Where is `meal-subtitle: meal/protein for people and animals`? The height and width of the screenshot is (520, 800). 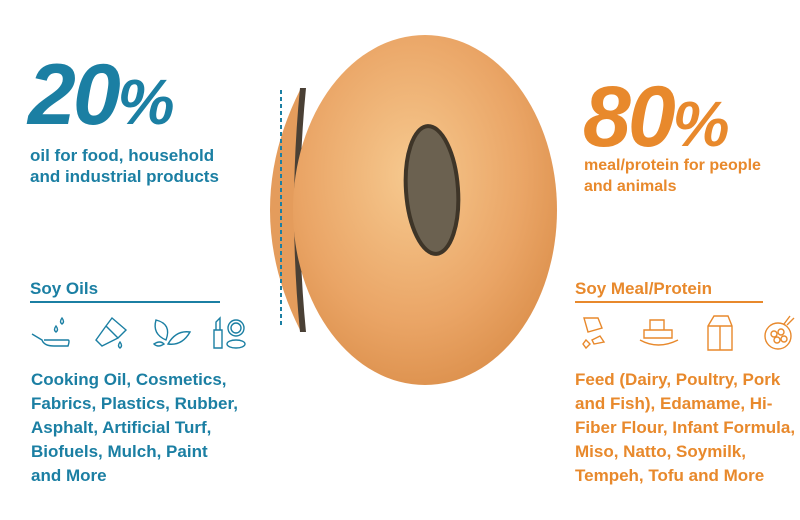 meal-subtitle: meal/protein for people and animals is located at coordinates (672, 176).